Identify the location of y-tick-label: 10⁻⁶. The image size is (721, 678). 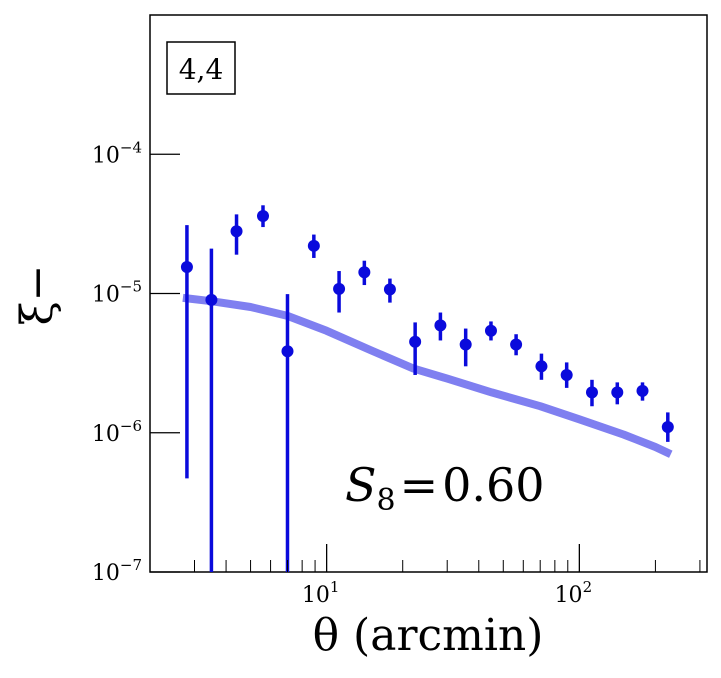
(117, 432).